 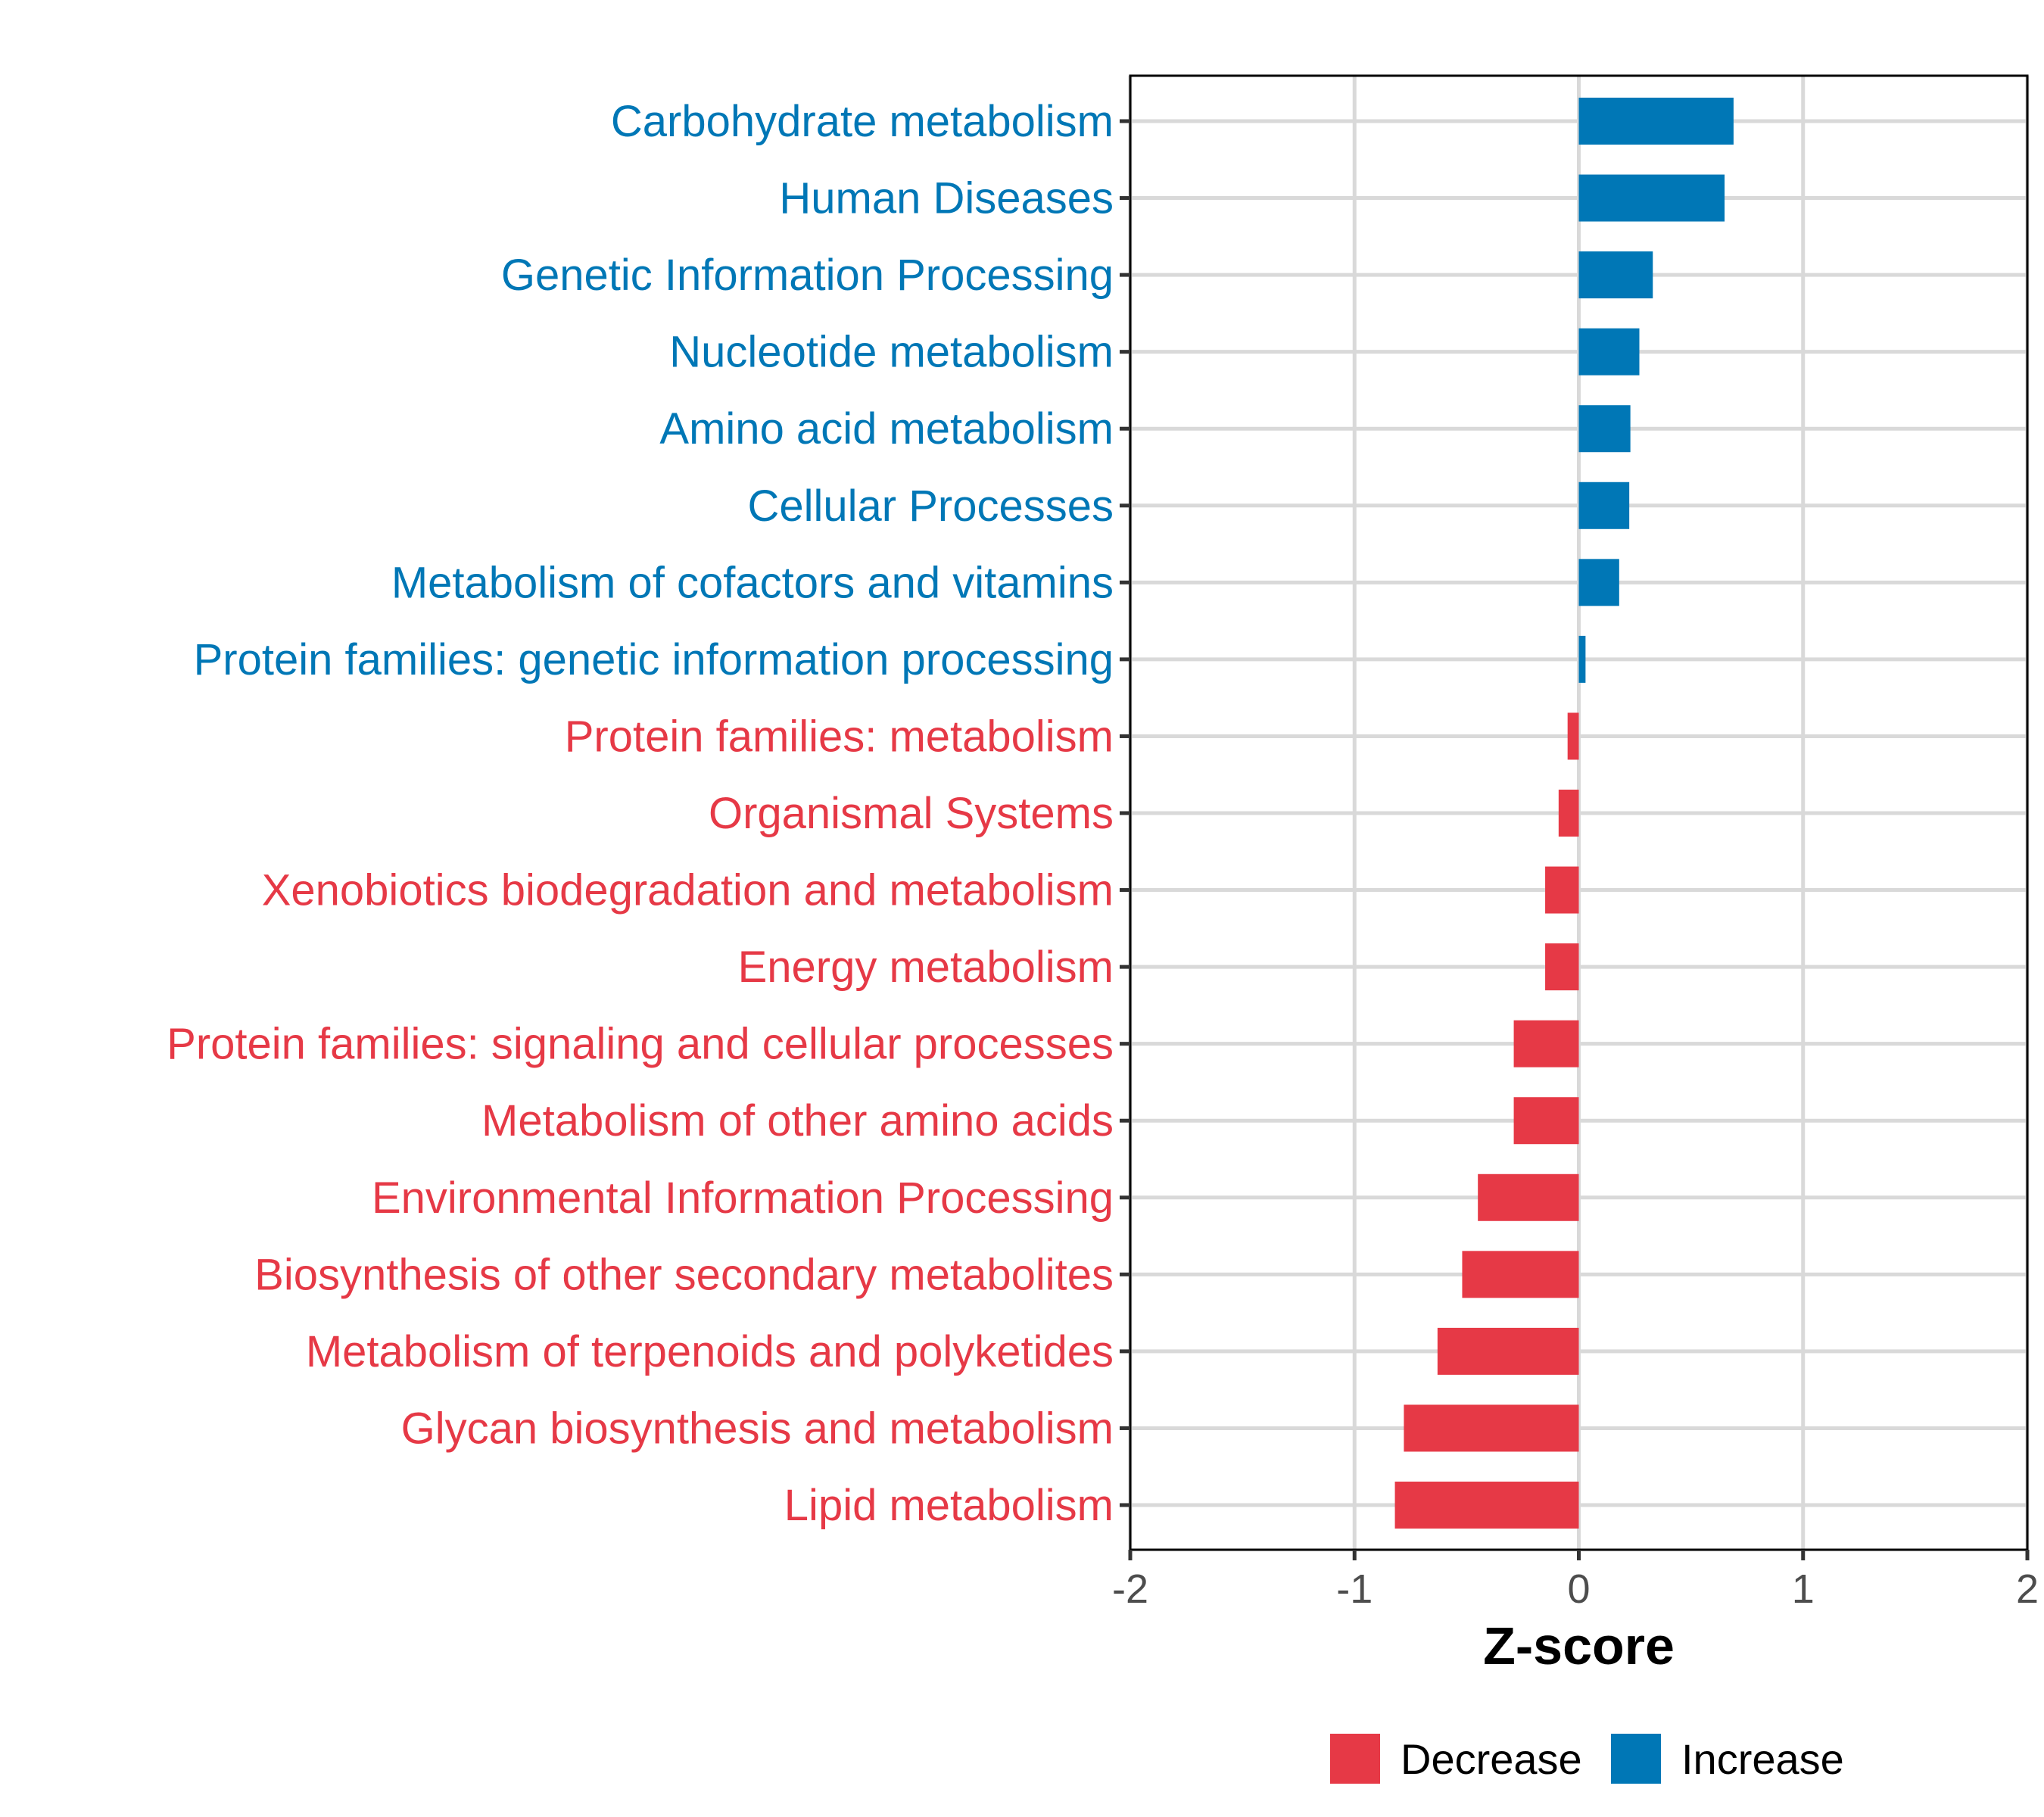 What do you see at coordinates (862, 121) in the screenshot?
I see `y-tick-label: Carbohydrate metabolism` at bounding box center [862, 121].